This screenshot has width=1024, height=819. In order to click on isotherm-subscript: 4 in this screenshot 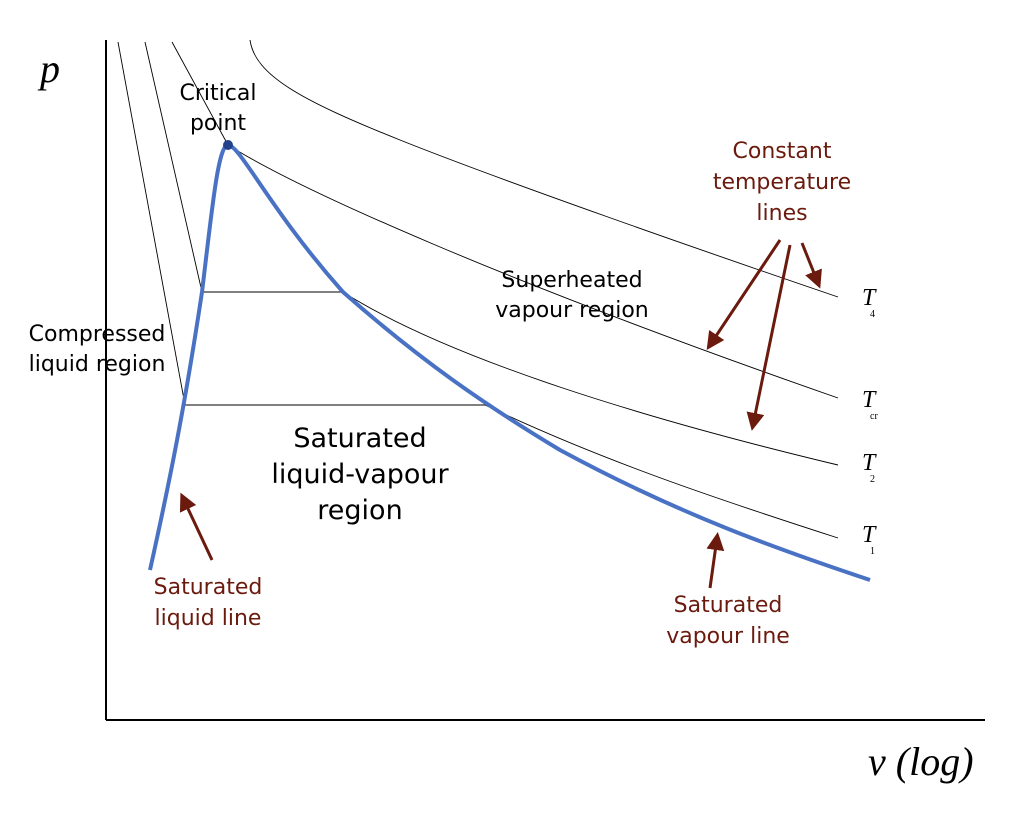, I will do `click(872, 314)`.